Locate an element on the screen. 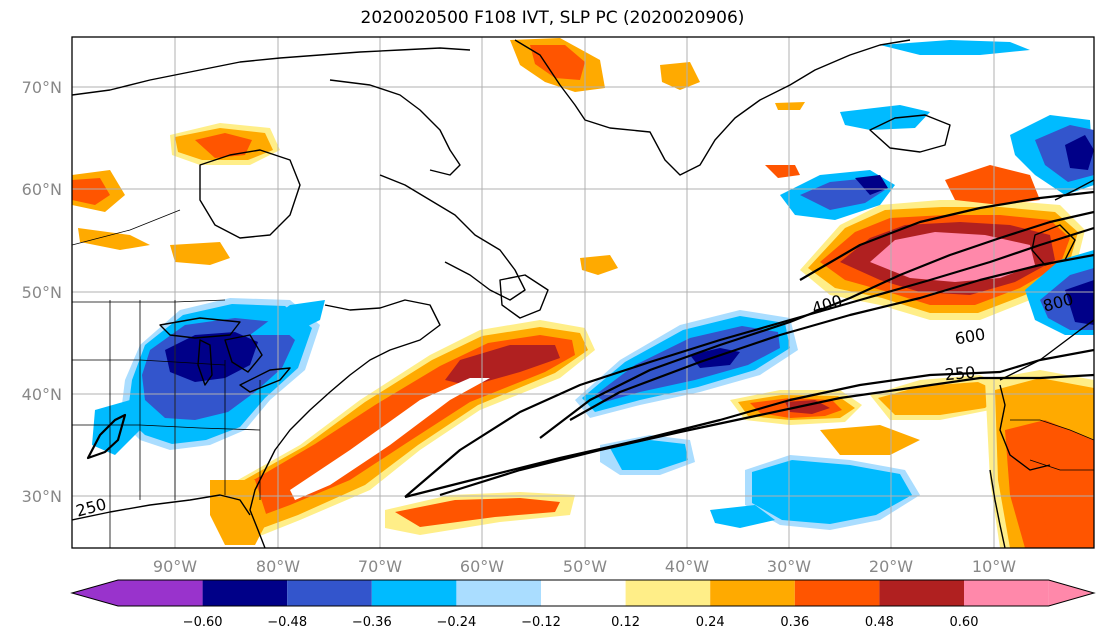  lake-michigan is located at coordinates (205, 362).